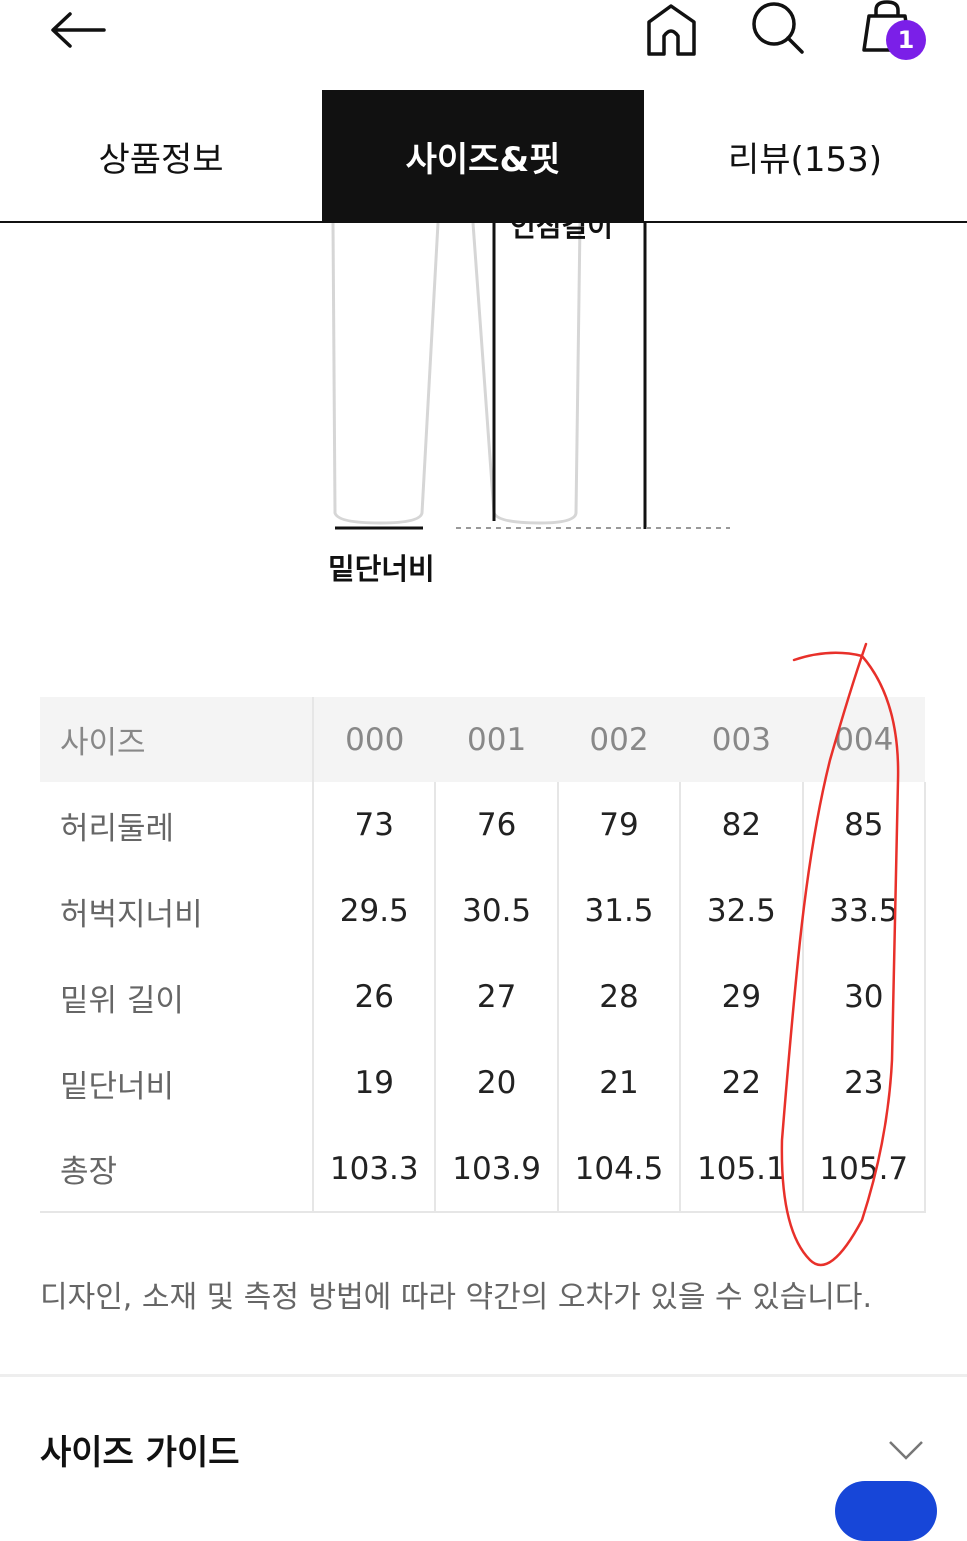 This screenshot has width=967, height=1541. What do you see at coordinates (619, 739) in the screenshot?
I see `size-header-cell: 002` at bounding box center [619, 739].